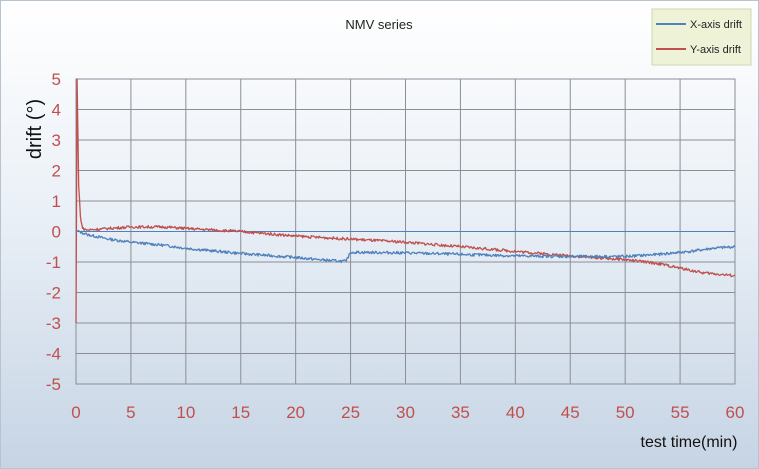 The width and height of the screenshot is (759, 469). What do you see at coordinates (625, 412) in the screenshot?
I see `x-tick-label-10: 50` at bounding box center [625, 412].